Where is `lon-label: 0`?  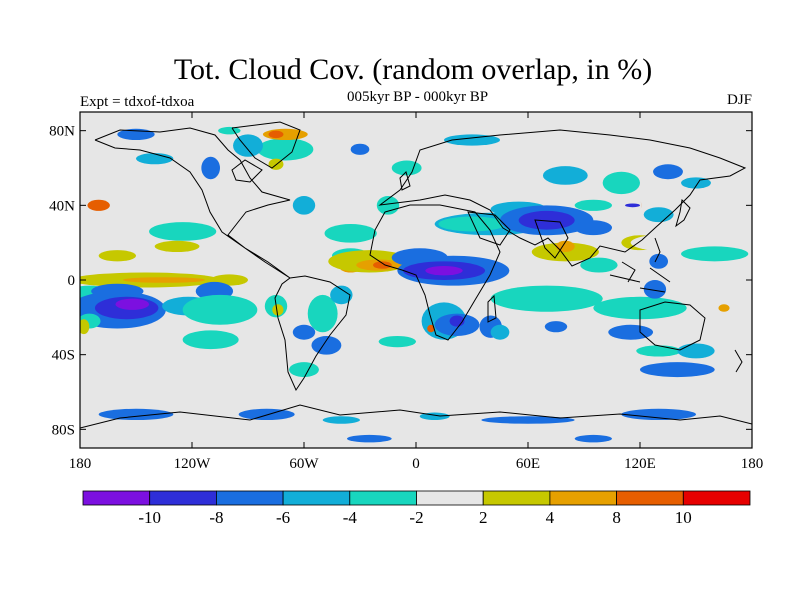 lon-label: 0 is located at coordinates (416, 464).